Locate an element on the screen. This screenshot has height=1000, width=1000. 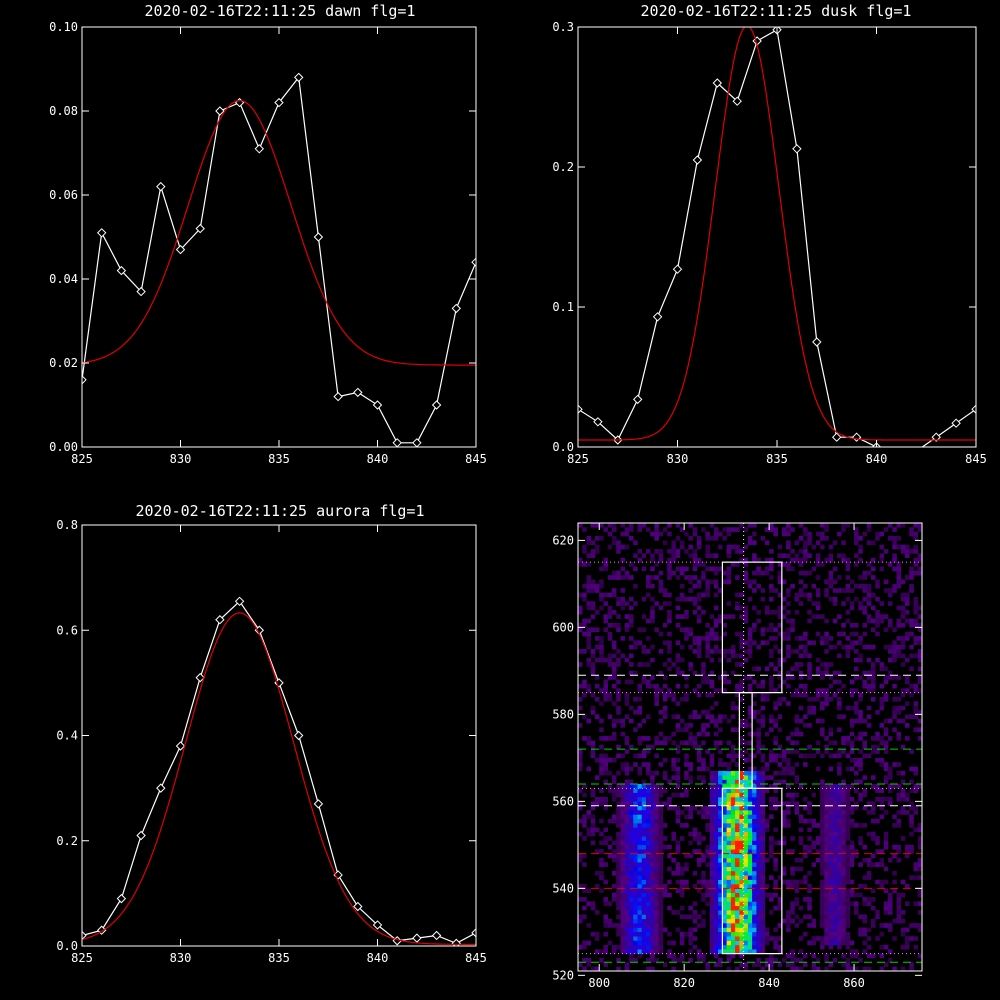
dusk-ytick-label: 0.3 is located at coordinates (563, 27).